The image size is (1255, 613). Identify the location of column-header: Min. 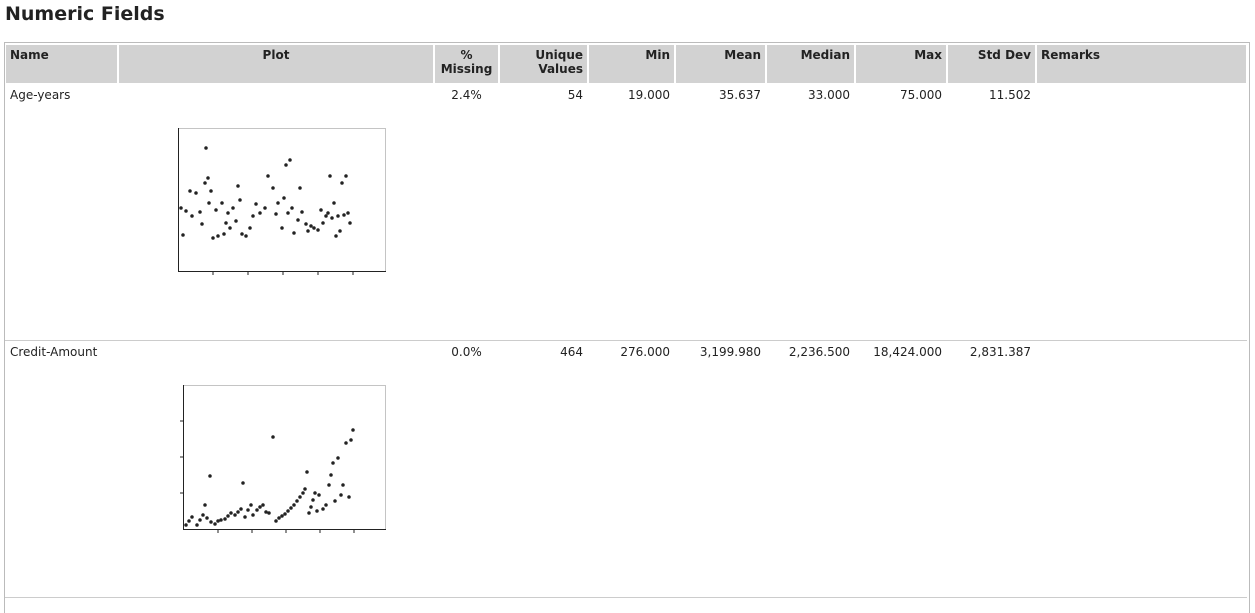
(631, 64).